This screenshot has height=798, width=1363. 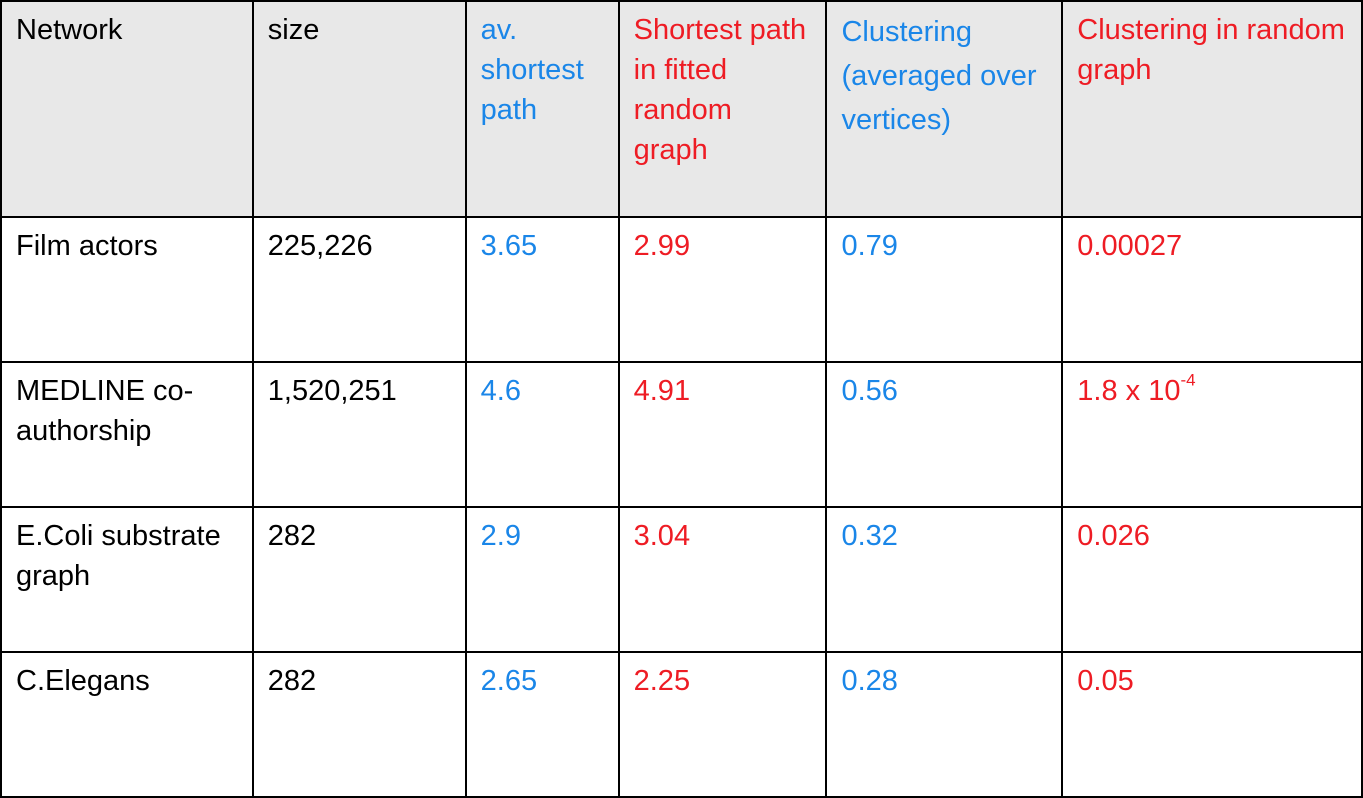 I want to click on cell-network: Film actors, so click(x=127, y=289).